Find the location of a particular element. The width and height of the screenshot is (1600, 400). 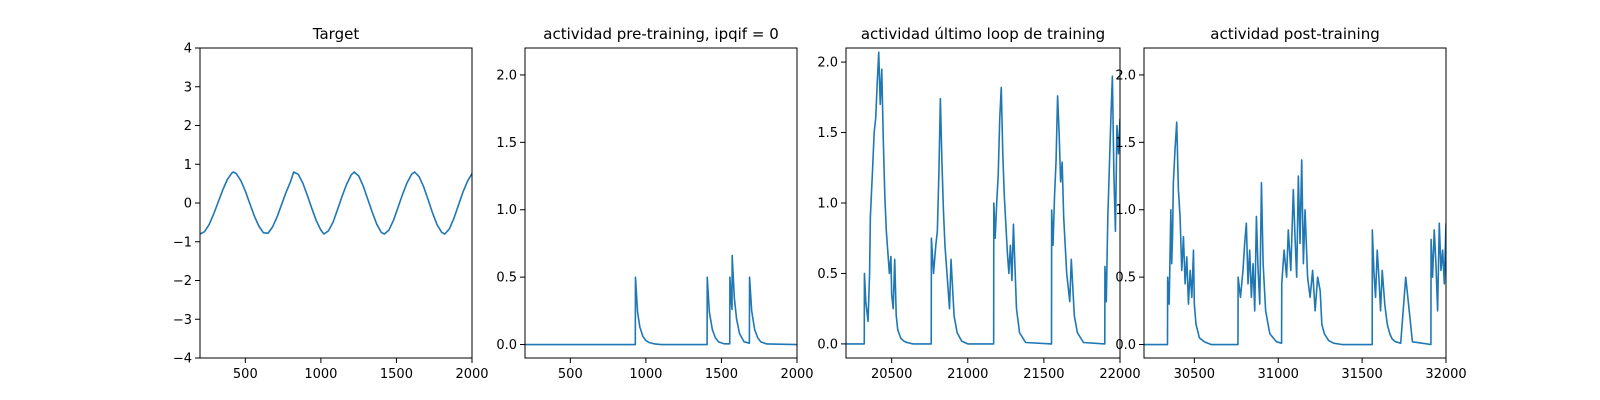

y-tick-label: −1 is located at coordinates (182, 242).